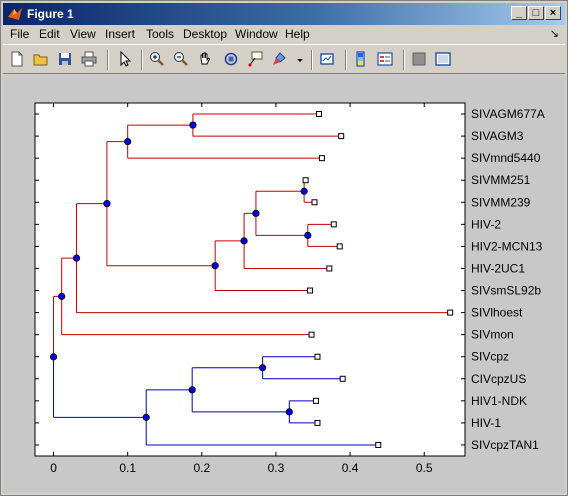 The image size is (568, 496). What do you see at coordinates (386, 60) in the screenshot?
I see `legend-icon` at bounding box center [386, 60].